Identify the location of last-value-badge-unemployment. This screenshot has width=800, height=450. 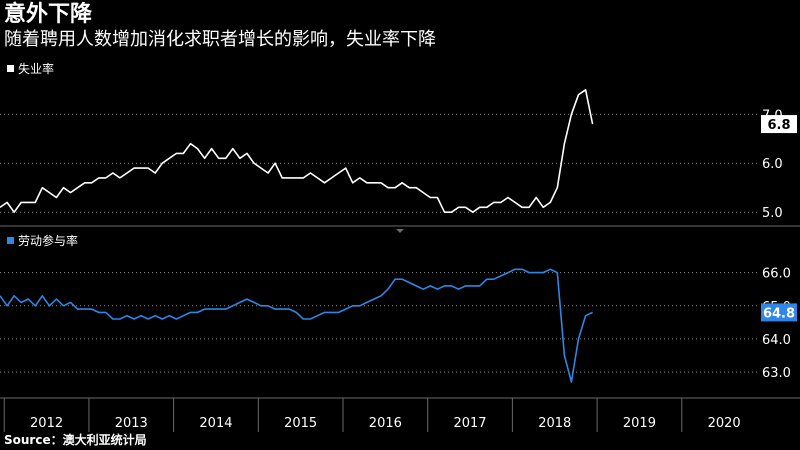
(779, 124).